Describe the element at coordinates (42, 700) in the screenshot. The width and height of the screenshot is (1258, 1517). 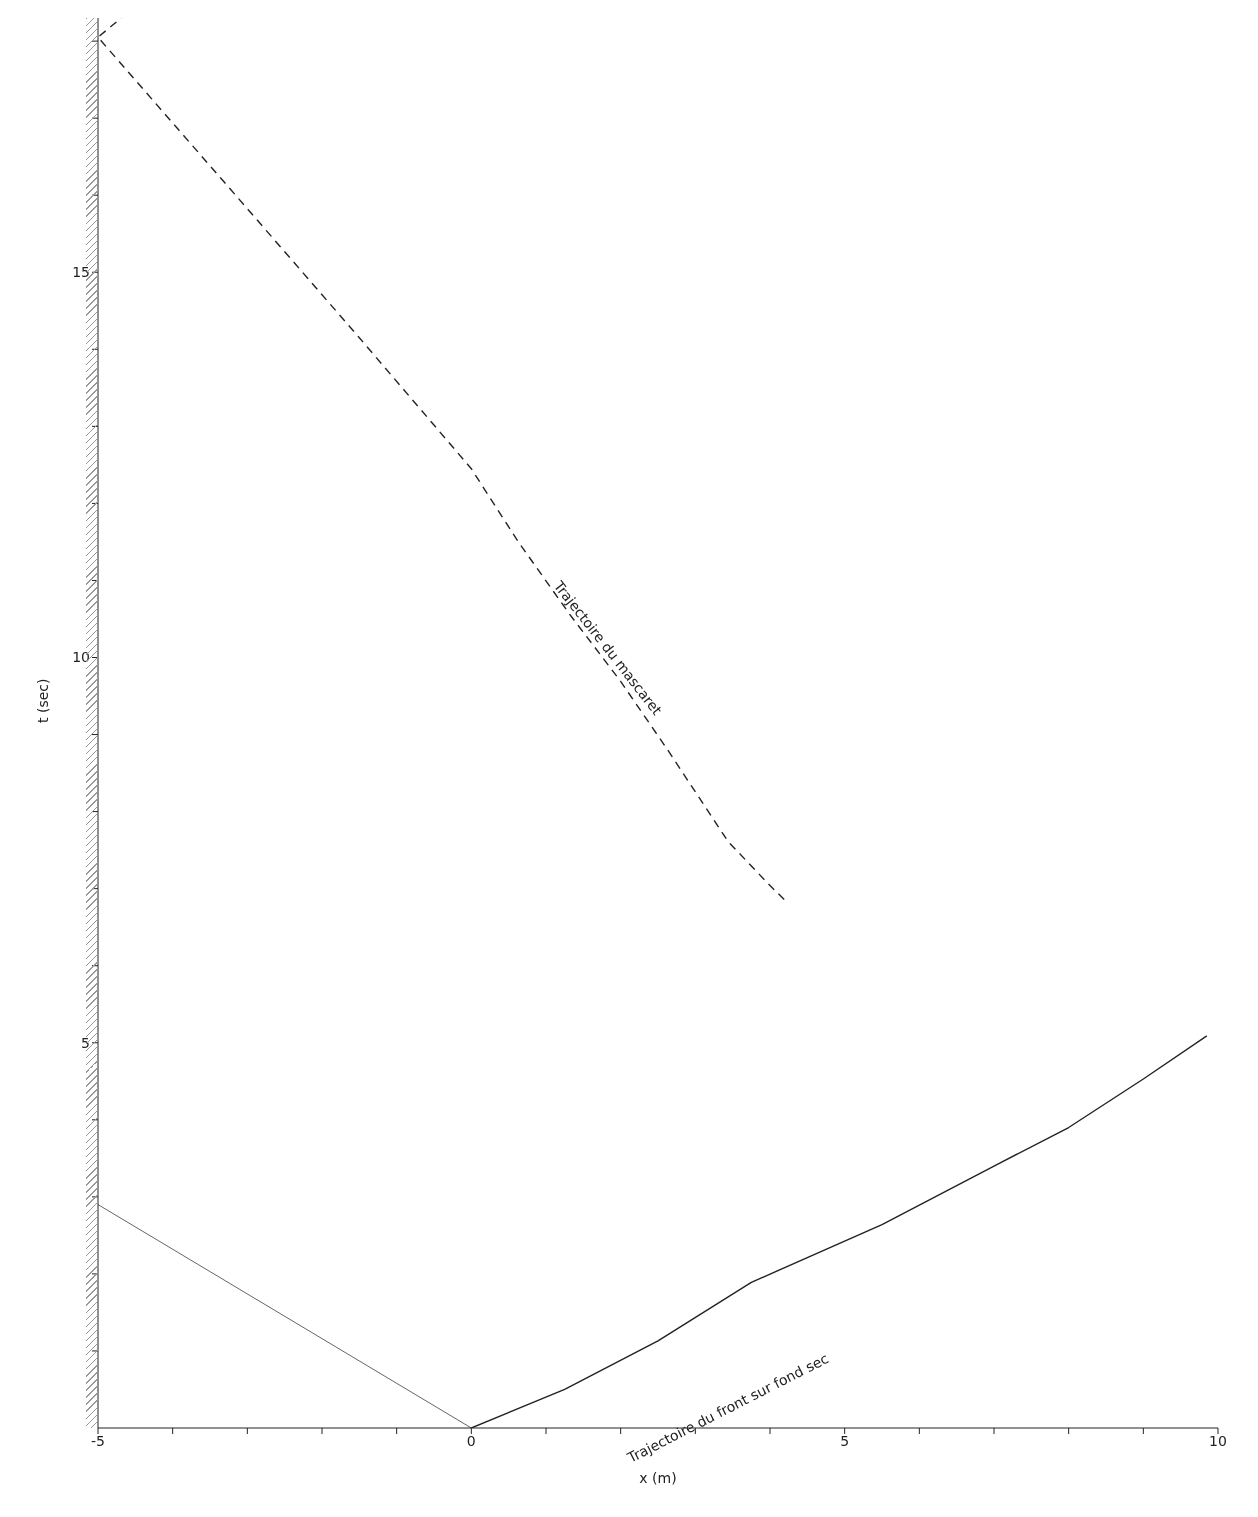
I see `y-axis-title: t (sec)` at that location.